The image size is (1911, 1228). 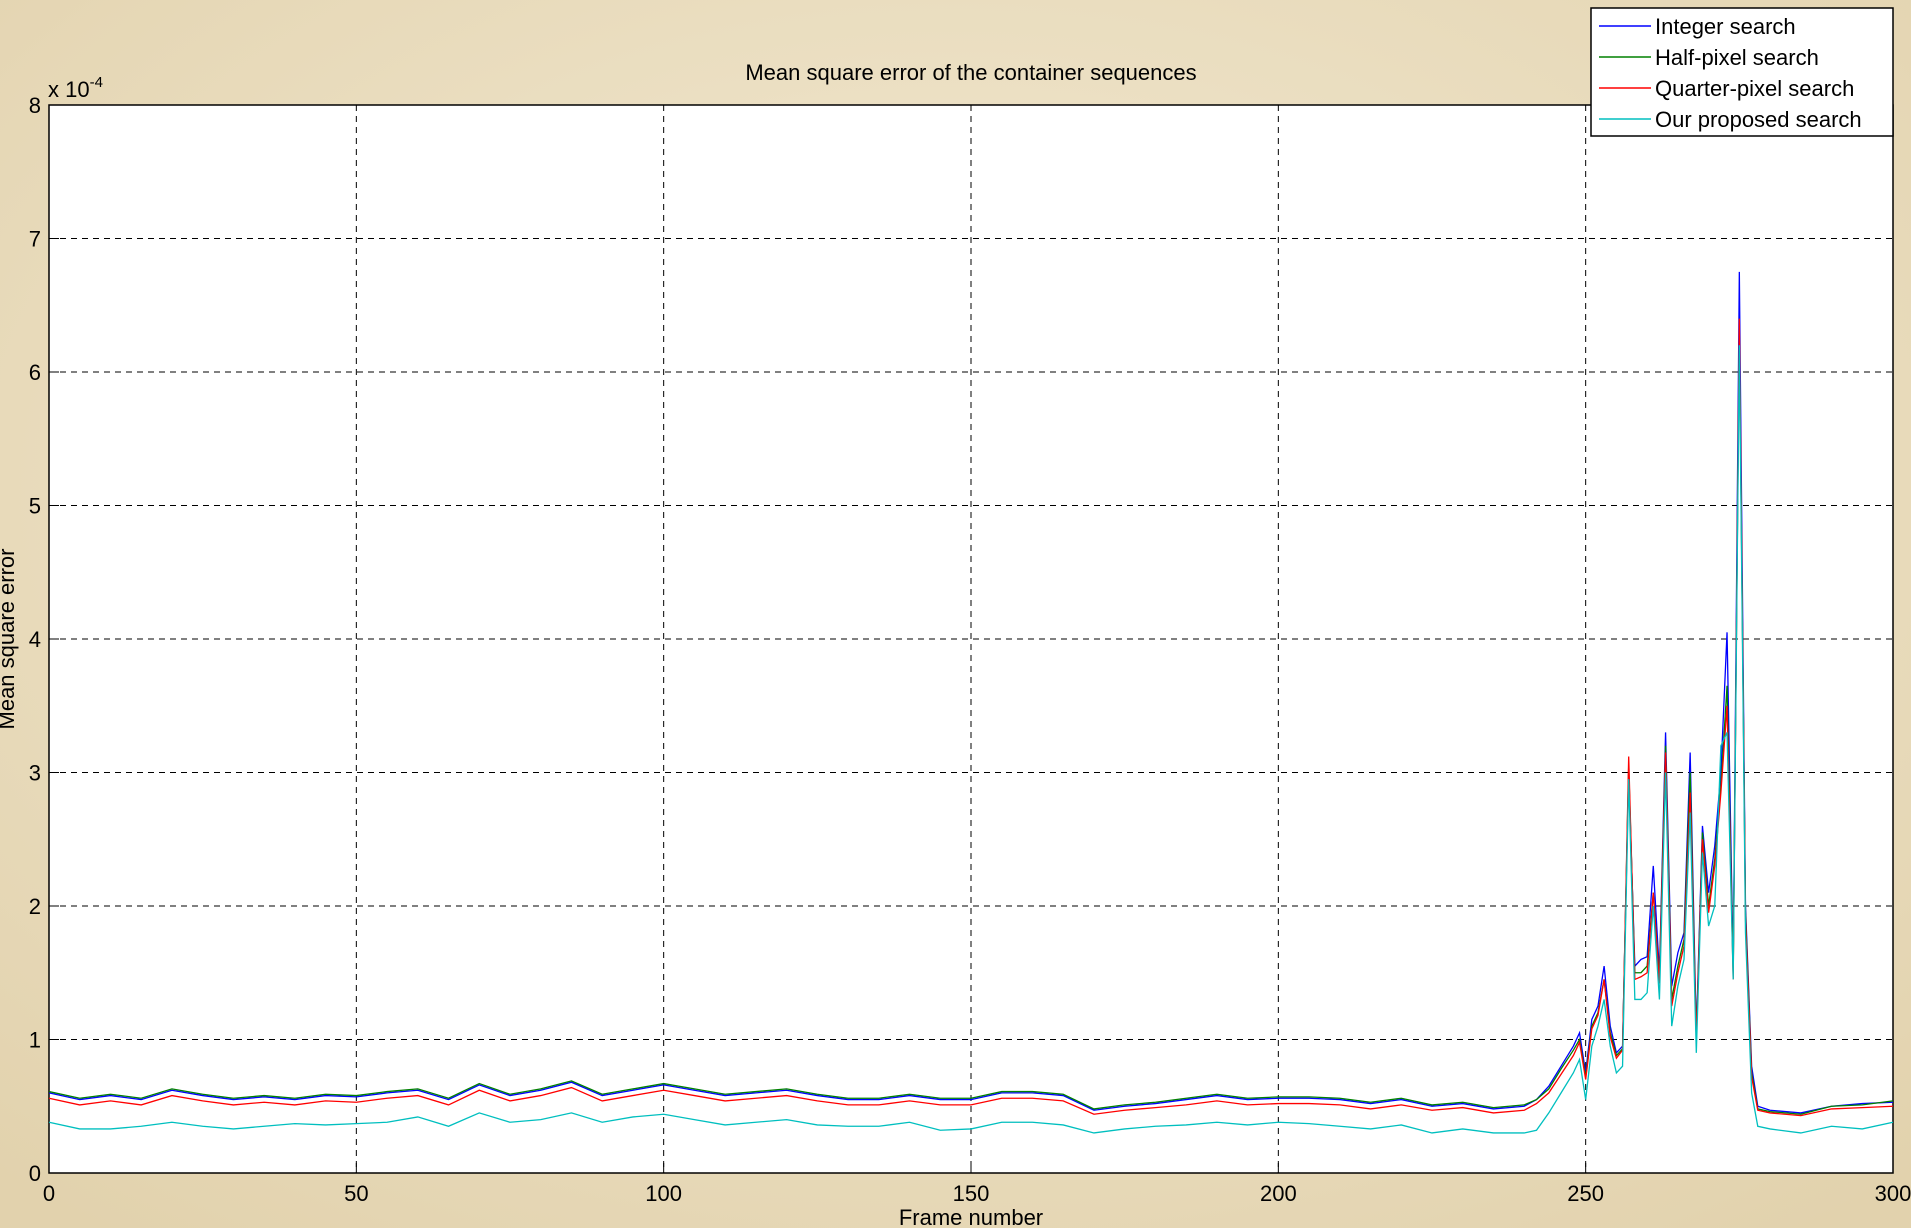 What do you see at coordinates (35, 639) in the screenshot?
I see `y-tick-label: 4` at bounding box center [35, 639].